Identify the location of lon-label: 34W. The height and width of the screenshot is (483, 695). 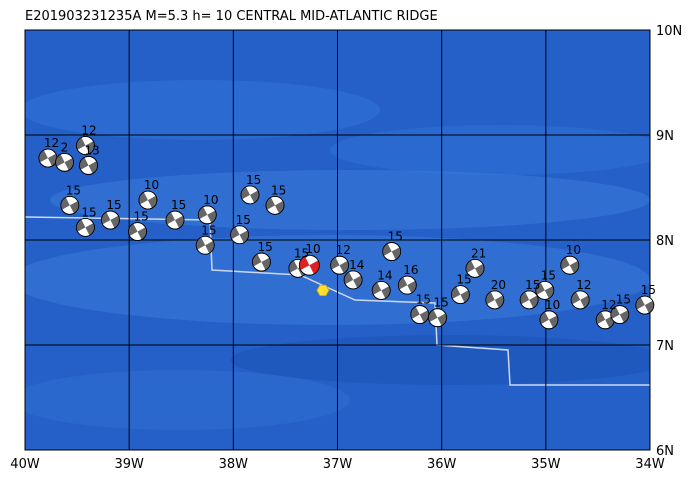
(650, 464).